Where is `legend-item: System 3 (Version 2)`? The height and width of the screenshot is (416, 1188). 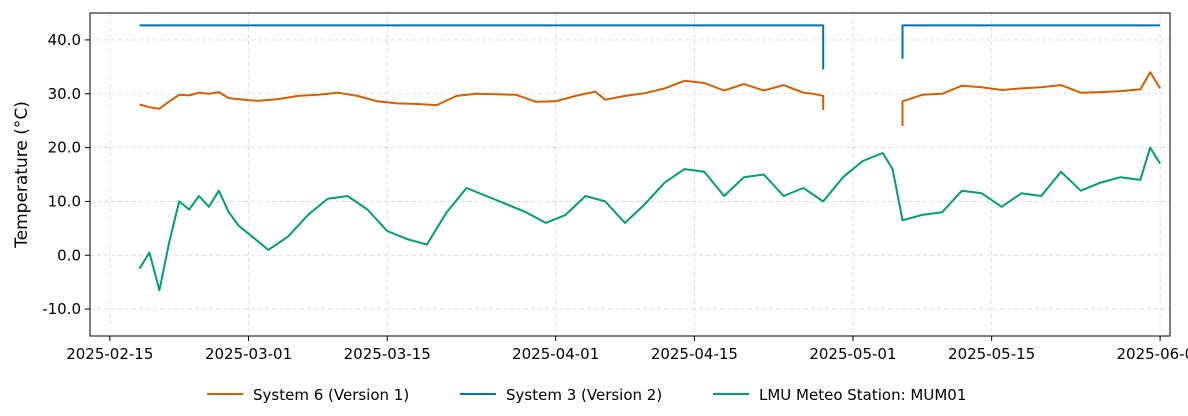
legend-item: System 3 (Version 2) is located at coordinates (561, 395).